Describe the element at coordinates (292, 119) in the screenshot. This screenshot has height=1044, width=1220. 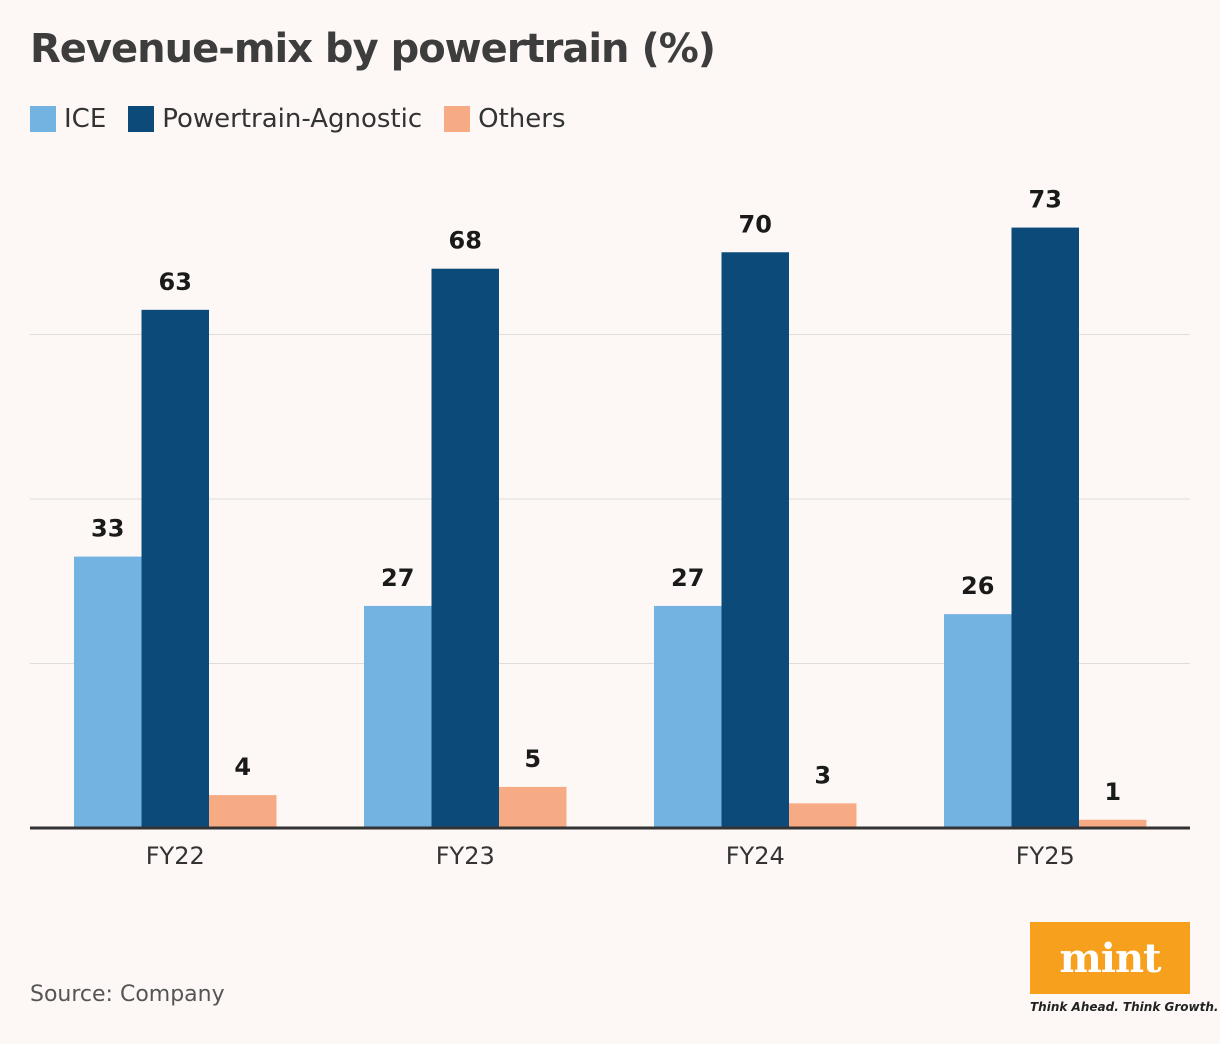
I see `legend-label-powertrain-agnostic: Powertrain-Agnostic` at that location.